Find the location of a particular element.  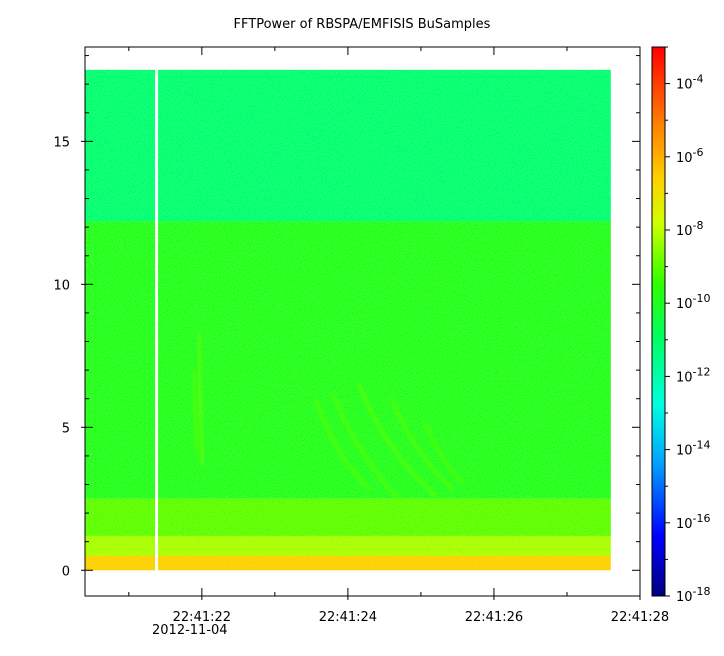

colorbar-tick-label: 10⁻⁸ is located at coordinates (690, 229).